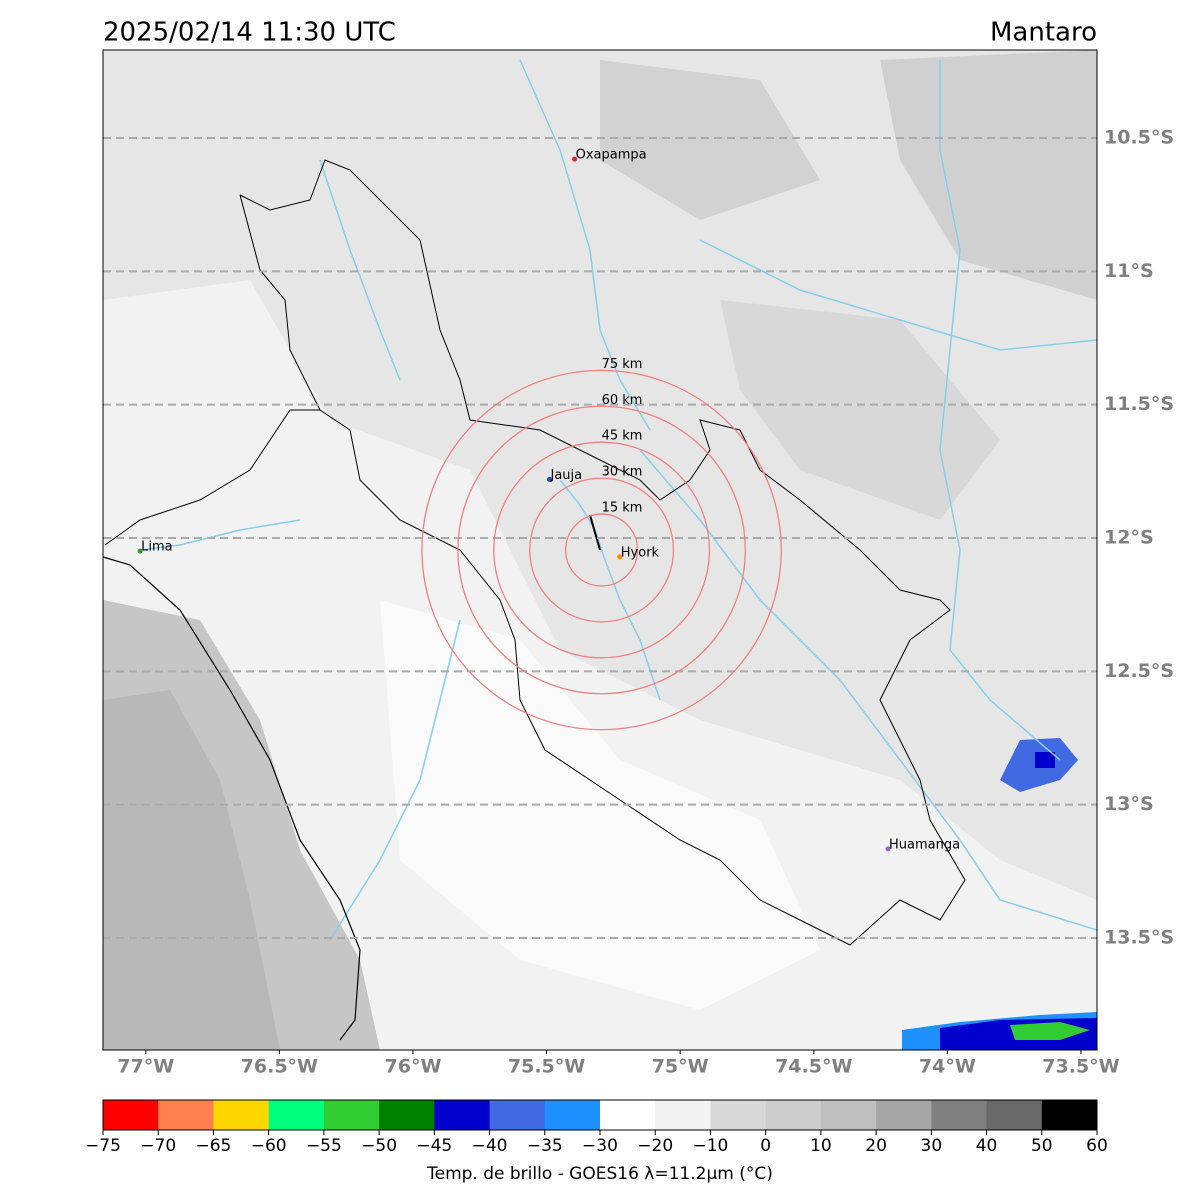 The width and height of the screenshot is (1200, 1204). I want to click on distance-ring, so click(602, 550).